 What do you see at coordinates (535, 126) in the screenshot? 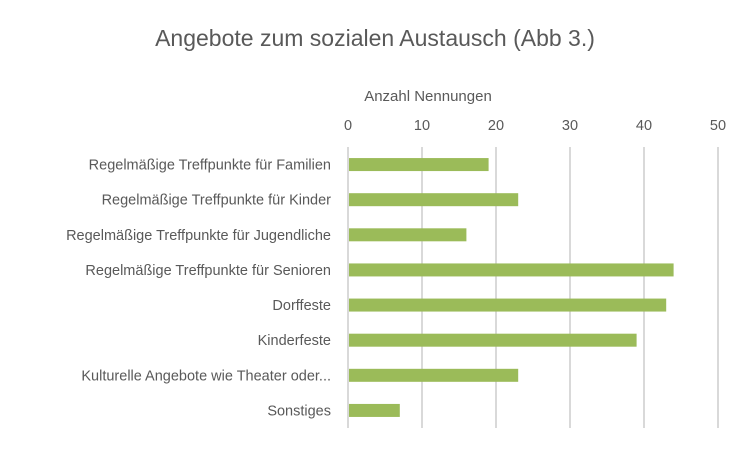
I see `x-tick-labels: 0 10 20 30 40 50` at bounding box center [535, 126].